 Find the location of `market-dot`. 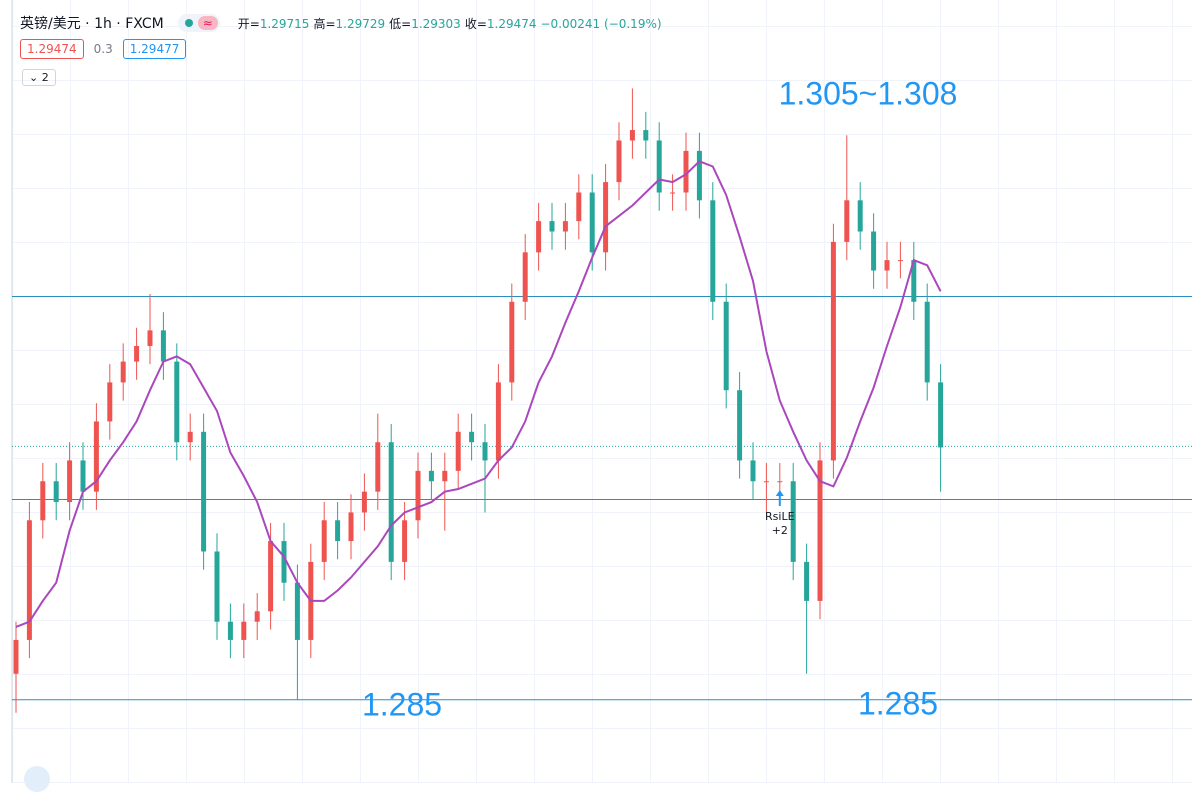

market-dot is located at coordinates (188, 23).